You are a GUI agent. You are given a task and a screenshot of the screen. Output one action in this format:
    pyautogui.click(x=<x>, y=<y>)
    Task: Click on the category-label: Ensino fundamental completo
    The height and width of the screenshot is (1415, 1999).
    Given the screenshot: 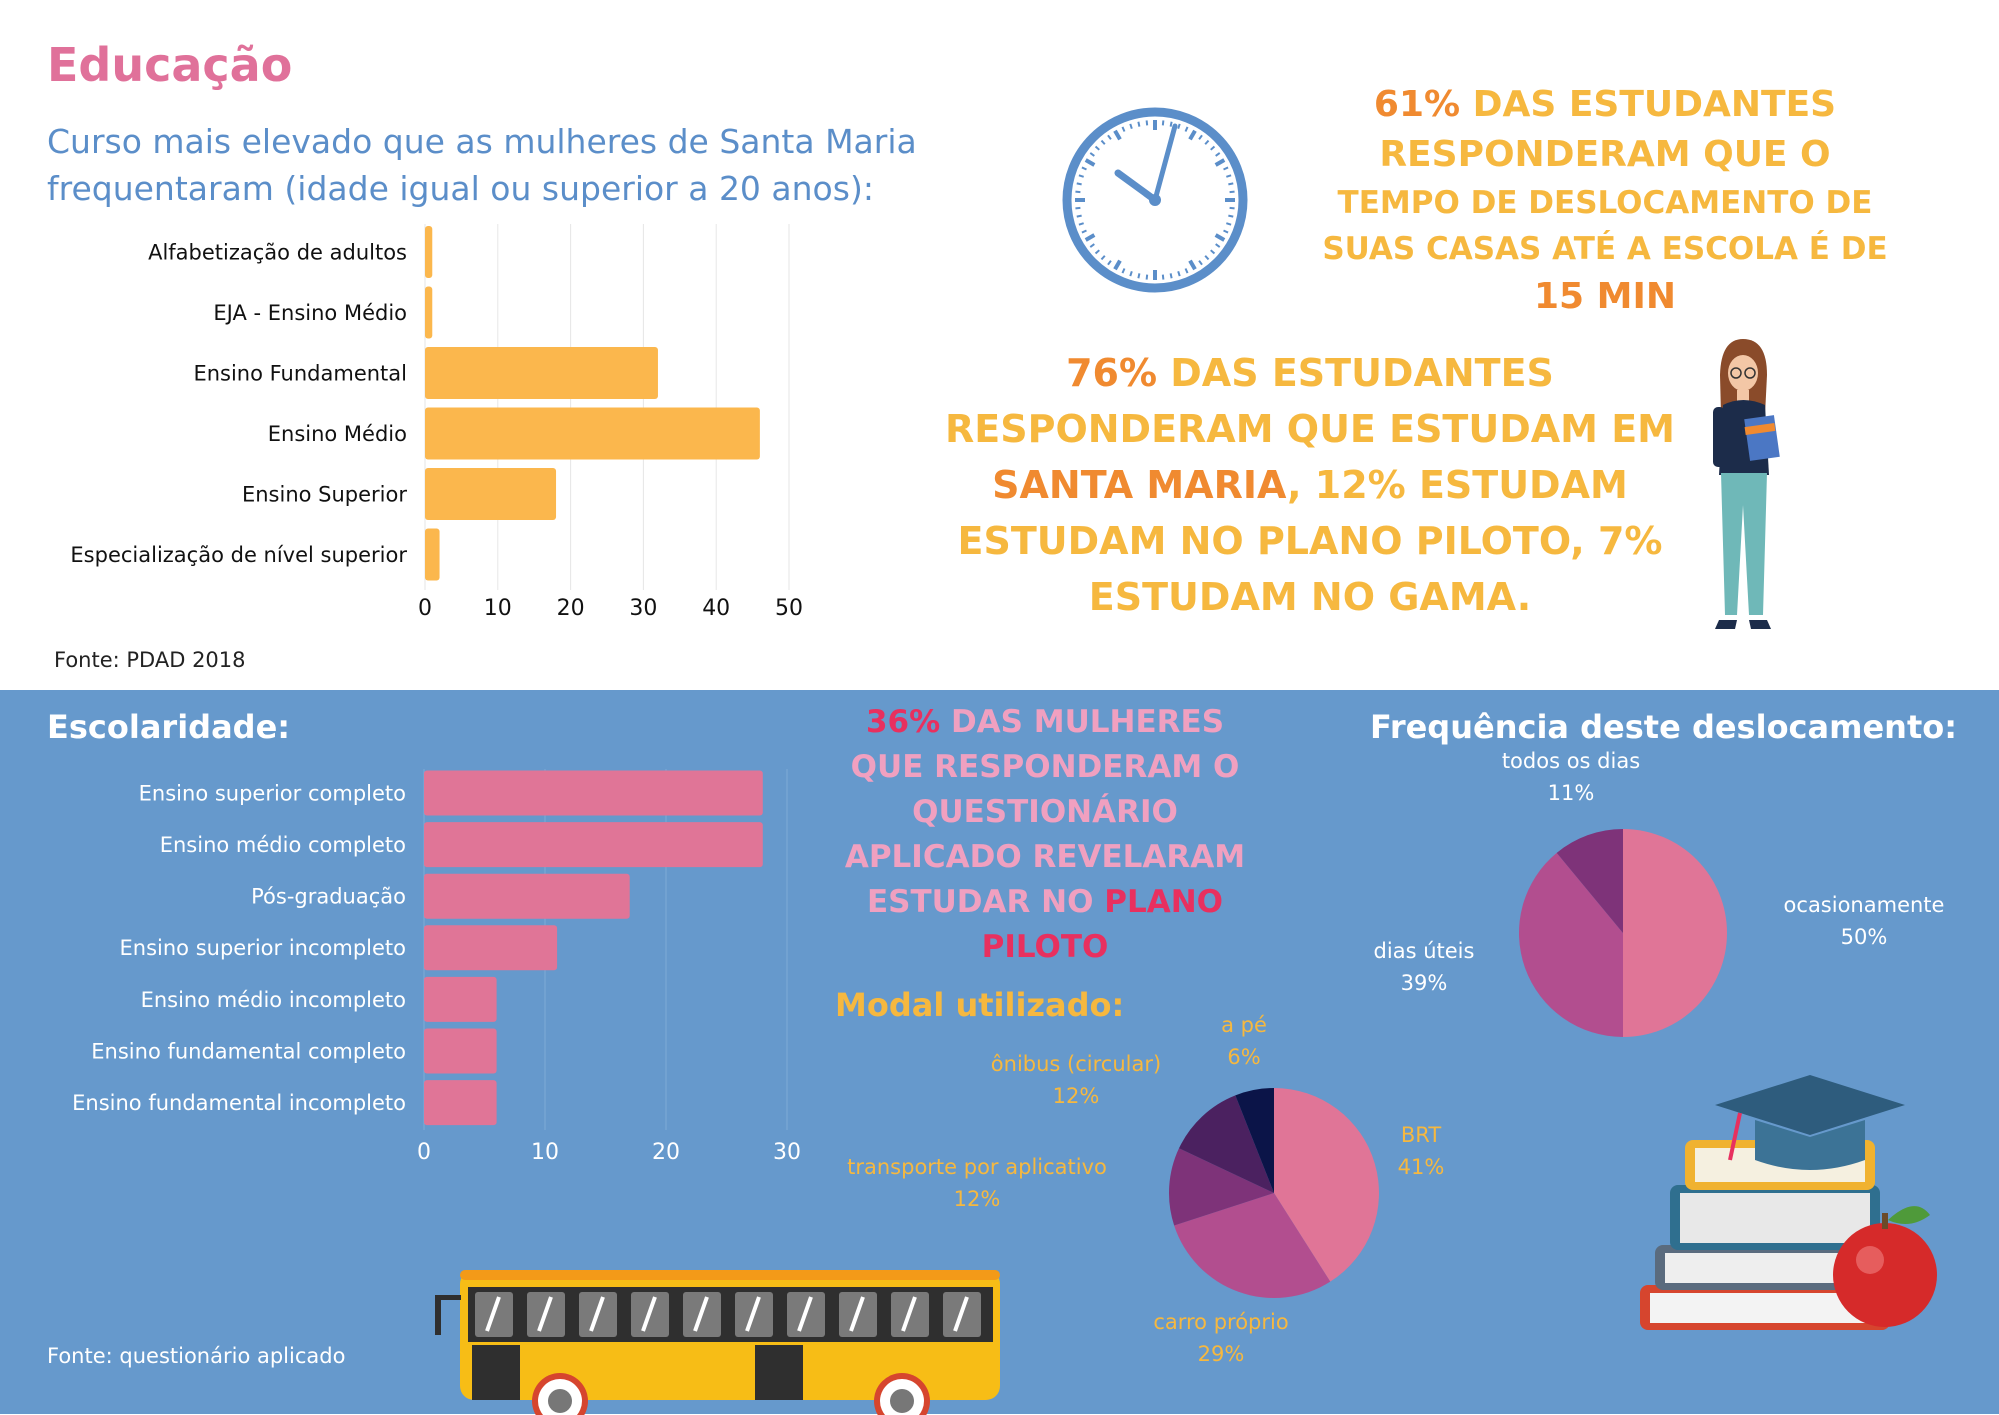 What is the action you would take?
    pyautogui.click(x=248, y=1051)
    